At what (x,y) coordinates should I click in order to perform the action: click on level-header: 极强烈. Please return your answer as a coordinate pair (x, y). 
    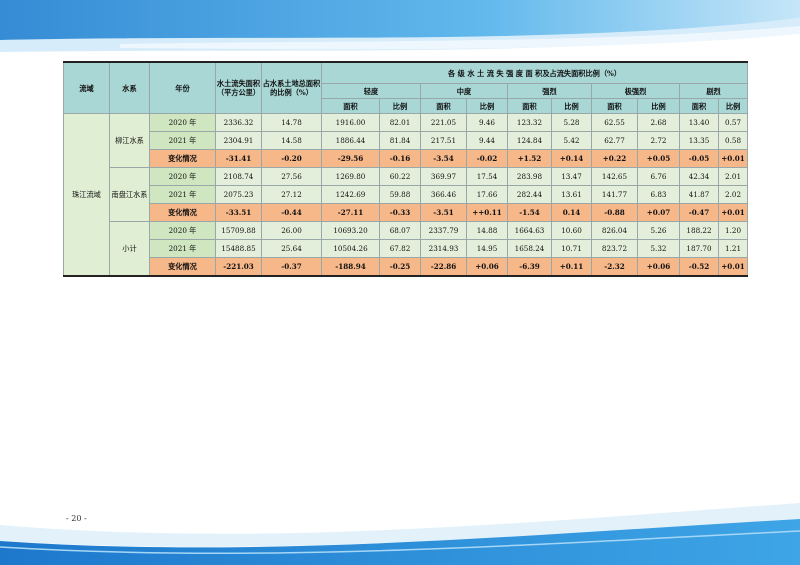
    Looking at the image, I should click on (635, 91).